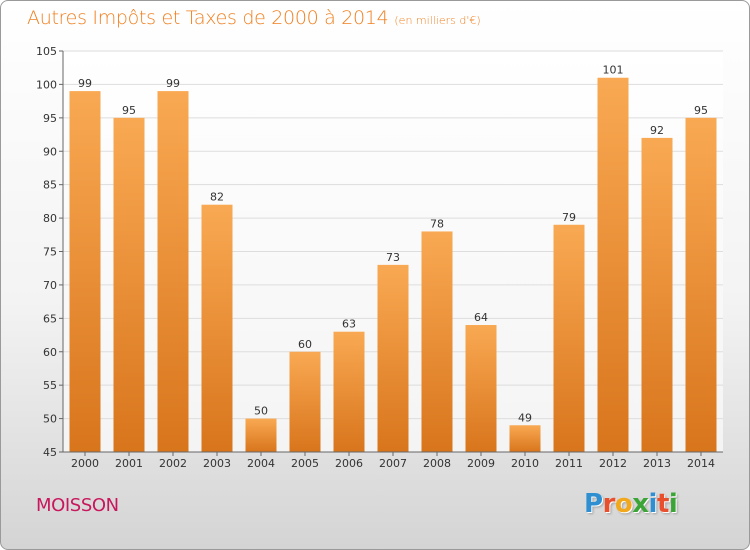 The width and height of the screenshot is (750, 550). Describe the element at coordinates (569, 217) in the screenshot. I see `bar-value-label: 79` at that location.